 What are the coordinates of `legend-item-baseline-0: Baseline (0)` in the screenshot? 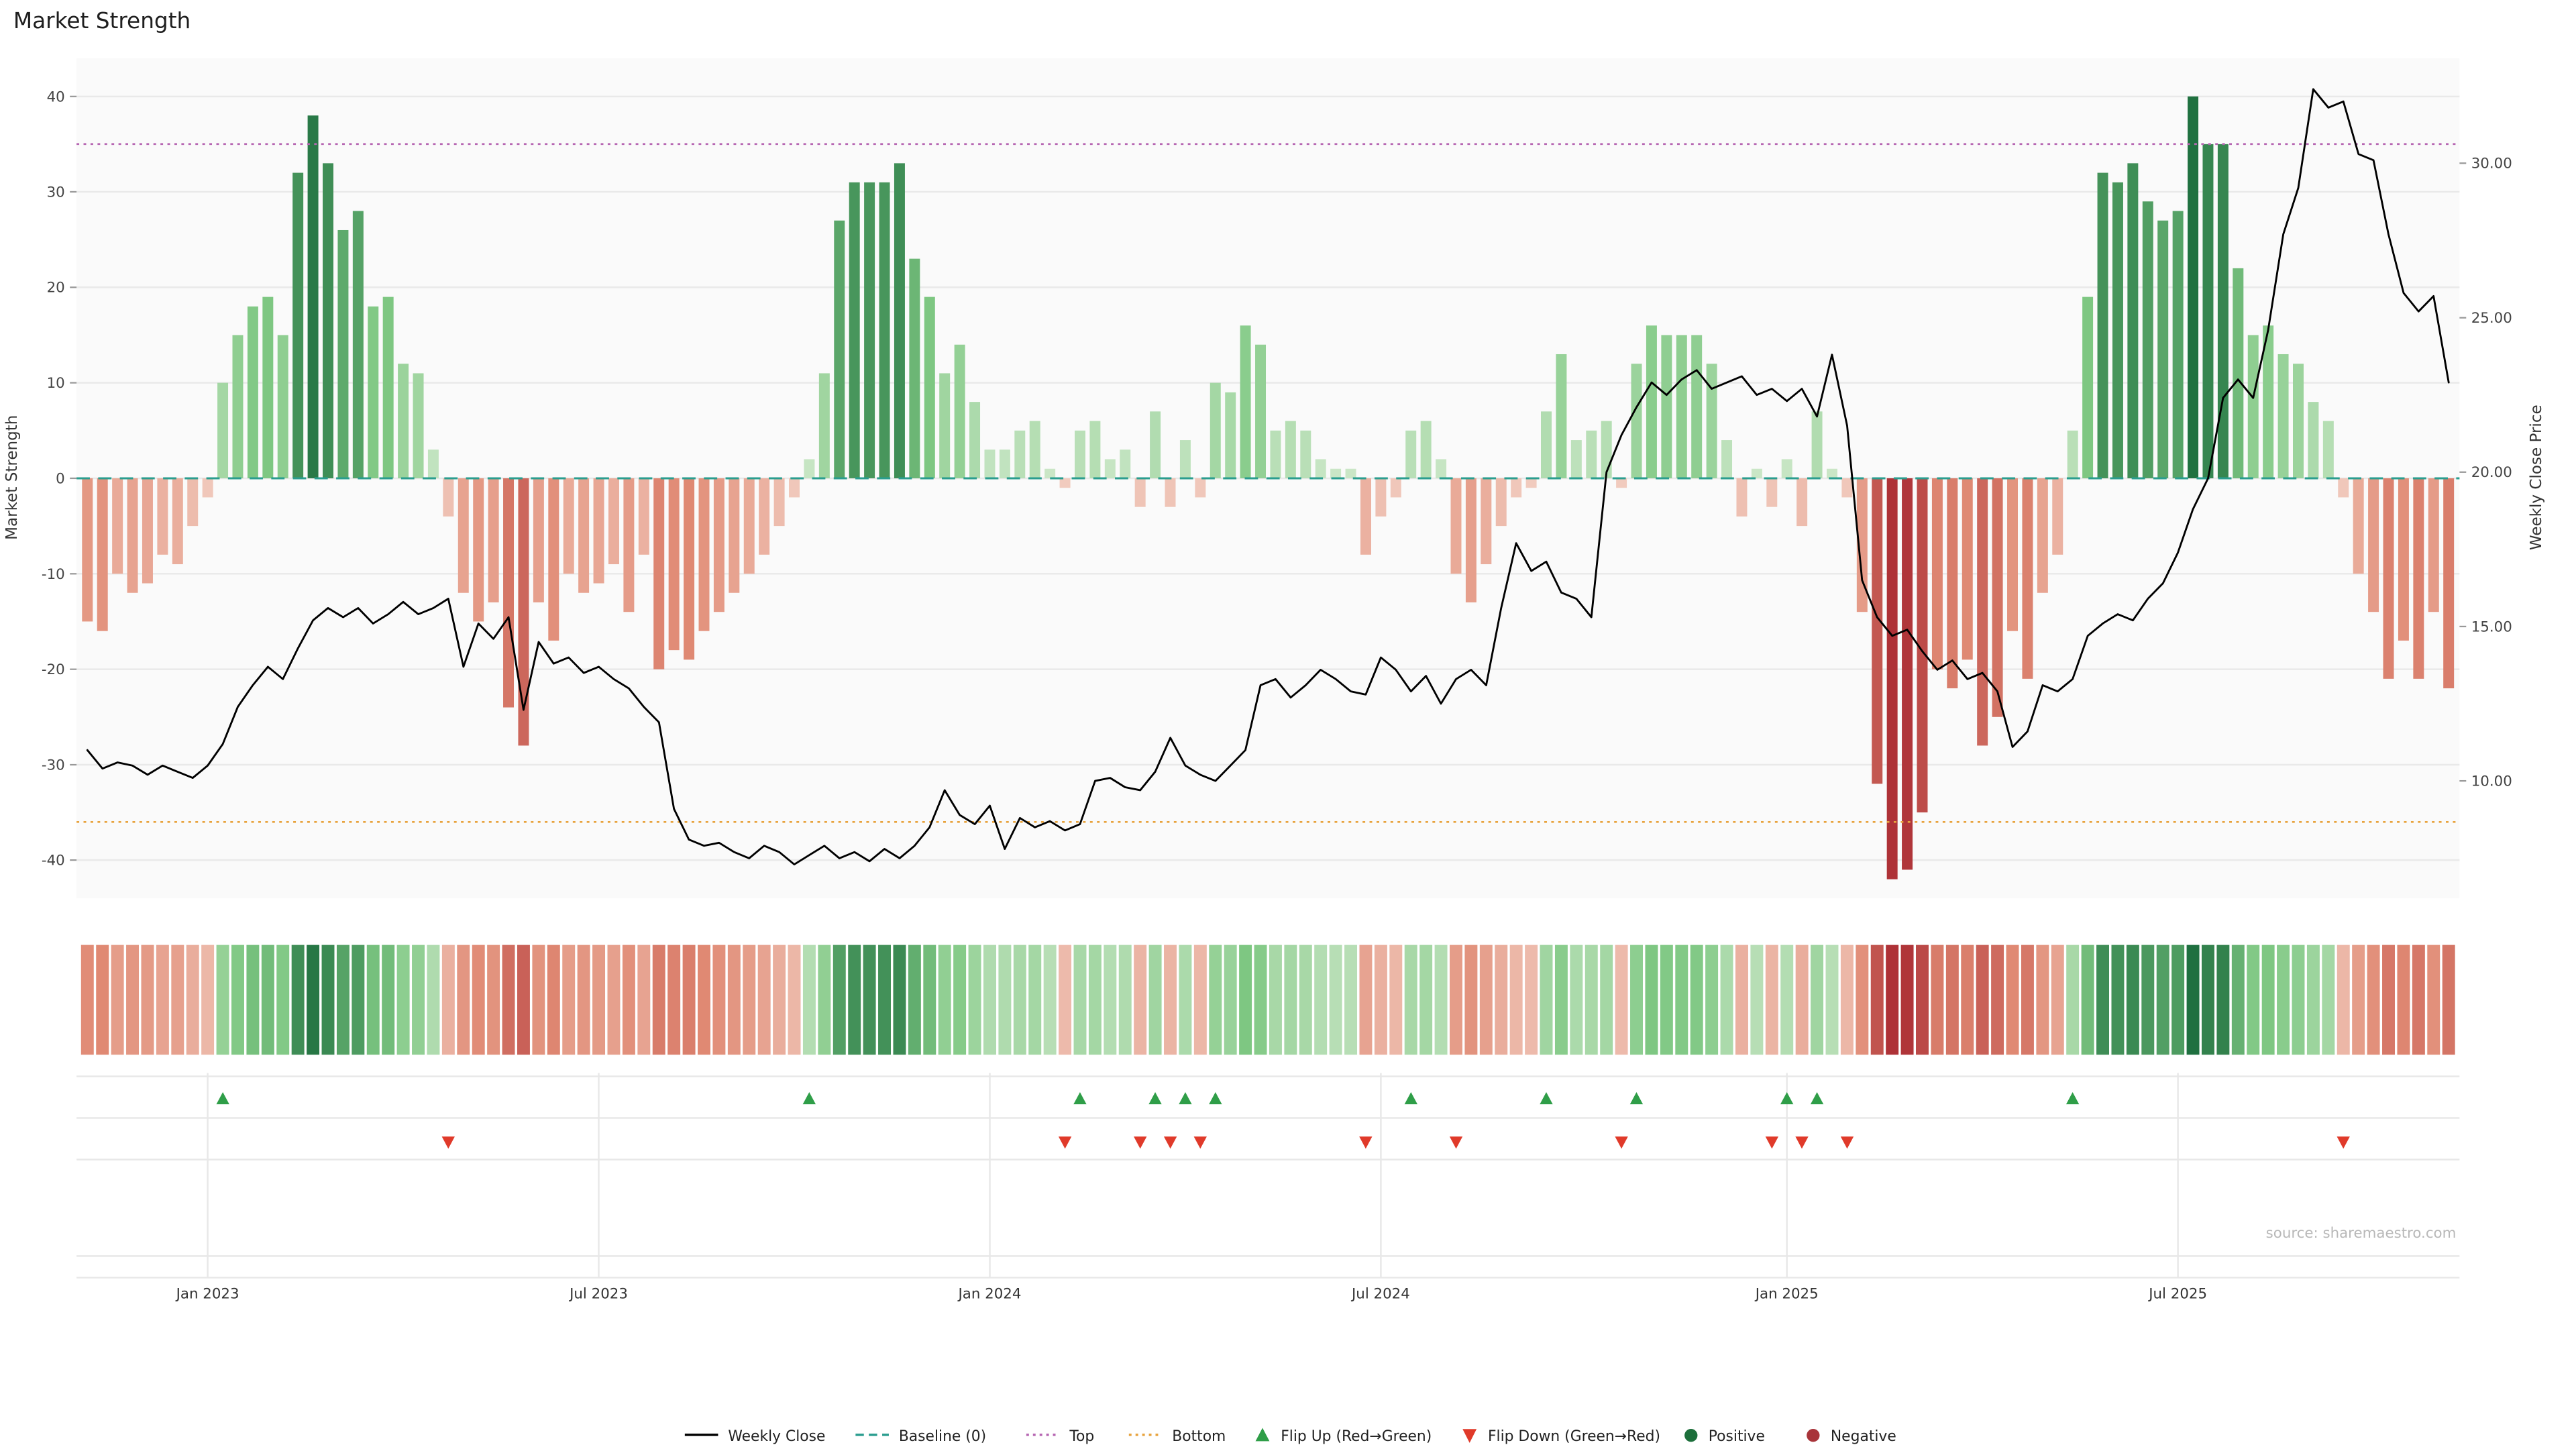 It's located at (920, 1436).